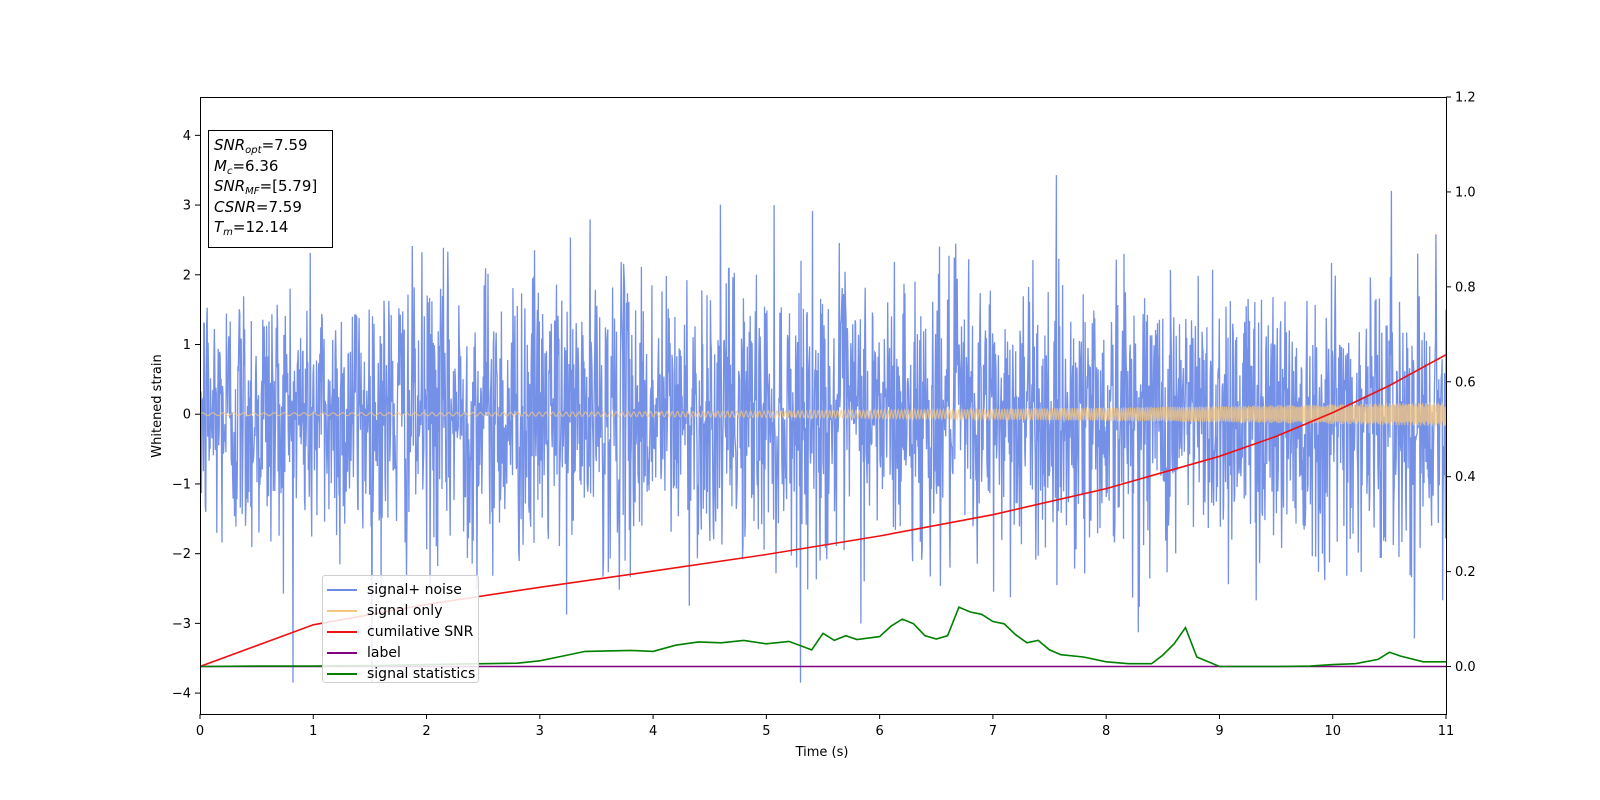 This screenshot has width=1600, height=800. I want to click on legend-item-signal-statistics: signal statistics, so click(402, 673).